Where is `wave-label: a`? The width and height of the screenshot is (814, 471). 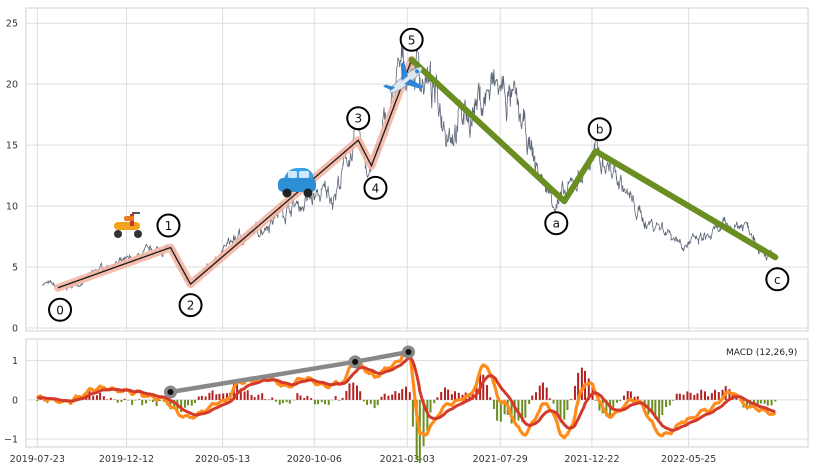 wave-label: a is located at coordinates (556, 224).